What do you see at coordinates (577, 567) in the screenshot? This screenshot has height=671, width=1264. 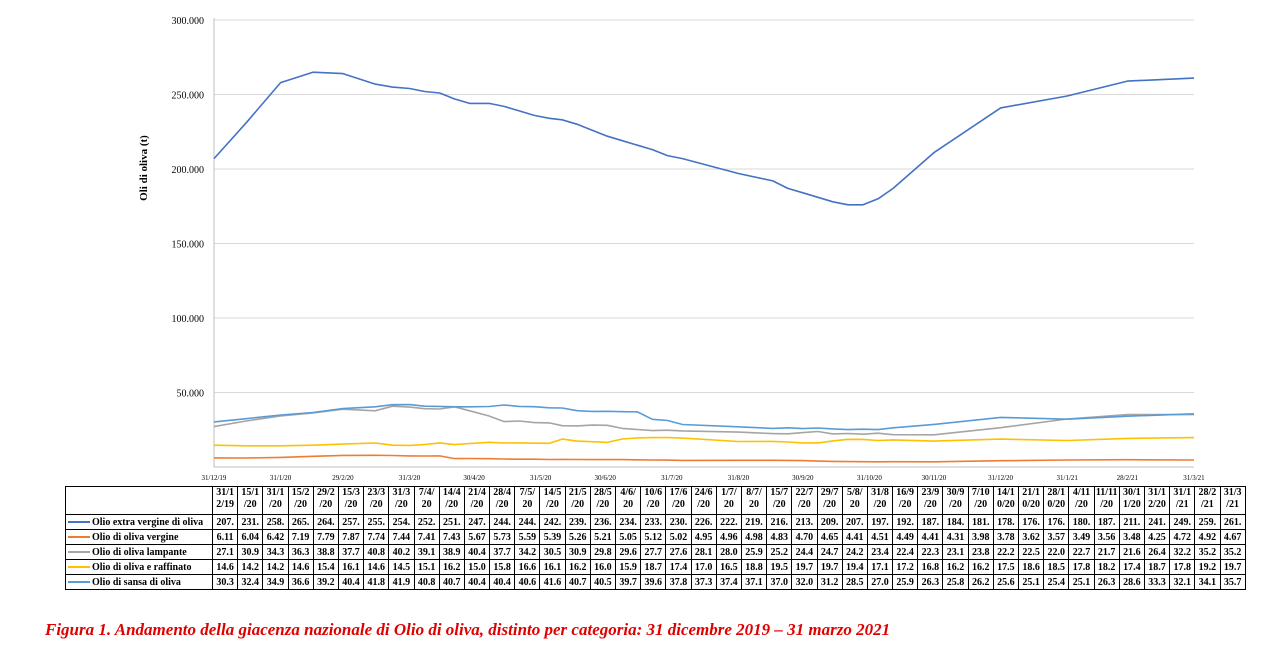 I see `table-cell: 16.2` at bounding box center [577, 567].